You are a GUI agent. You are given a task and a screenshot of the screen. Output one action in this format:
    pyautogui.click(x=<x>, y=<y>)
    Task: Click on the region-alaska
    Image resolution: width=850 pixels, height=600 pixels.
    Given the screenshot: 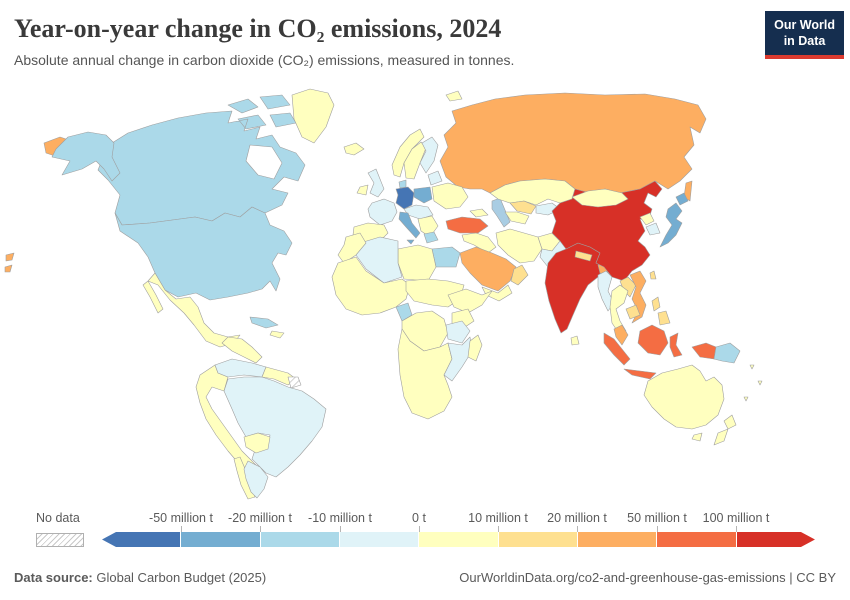 What is the action you would take?
    pyautogui.click(x=86, y=156)
    